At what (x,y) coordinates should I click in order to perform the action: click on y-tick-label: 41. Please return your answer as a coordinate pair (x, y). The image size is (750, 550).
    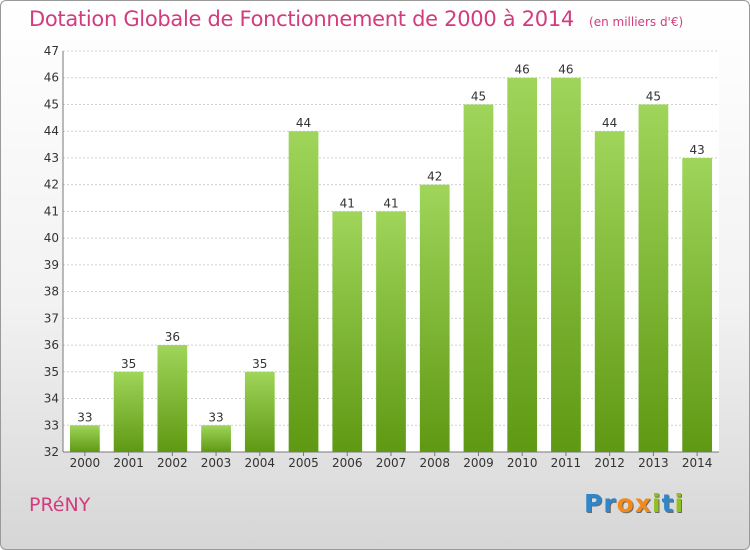
    Looking at the image, I should click on (51, 211).